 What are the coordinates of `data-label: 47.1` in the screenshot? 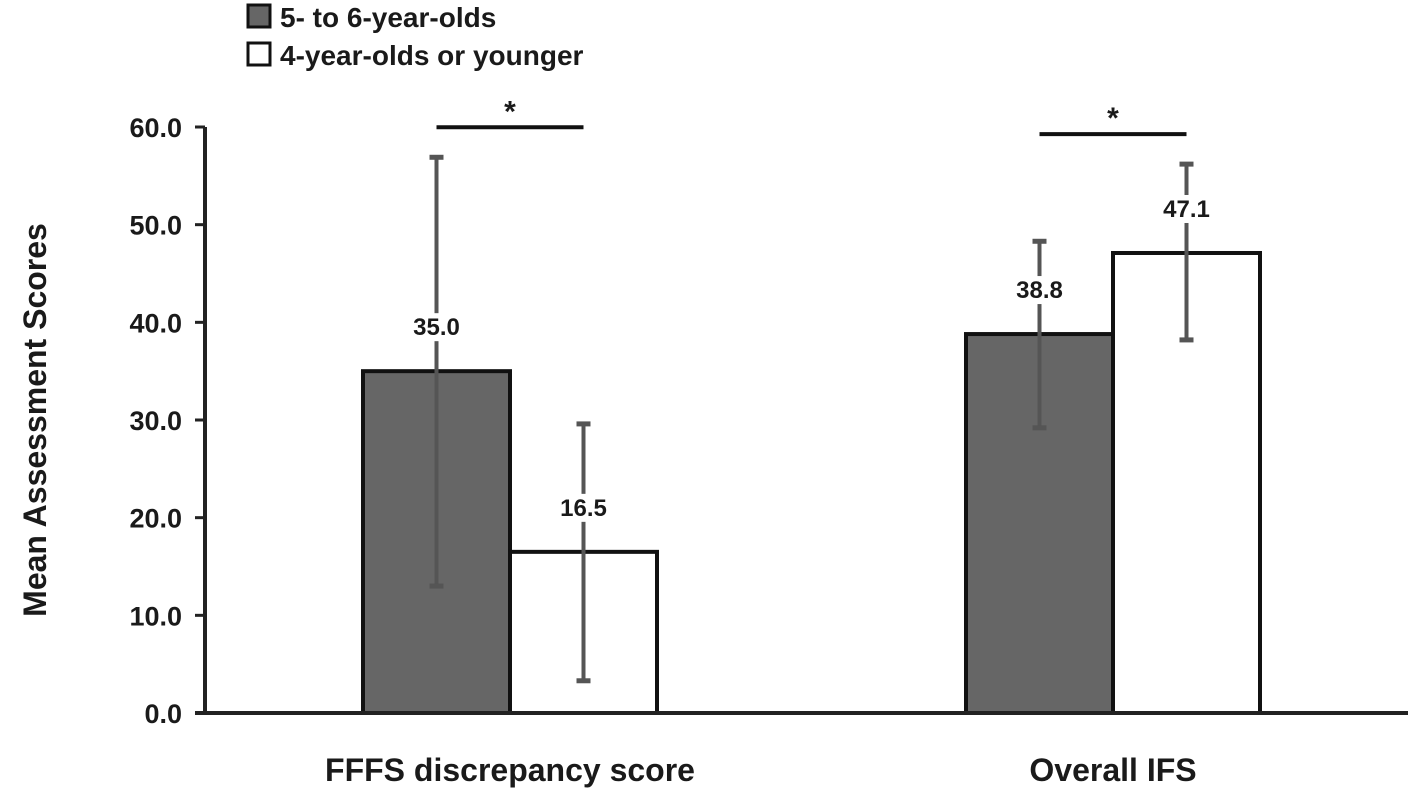 It's located at (1186, 209).